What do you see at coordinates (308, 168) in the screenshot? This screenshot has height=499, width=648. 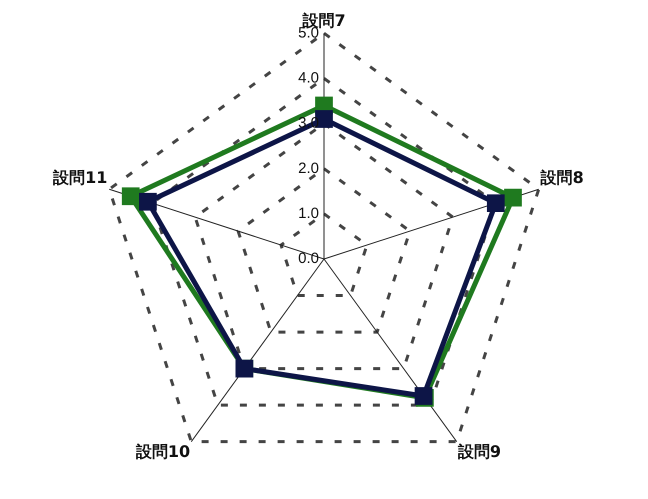 I see `y-tick-label: 2.0` at bounding box center [308, 168].